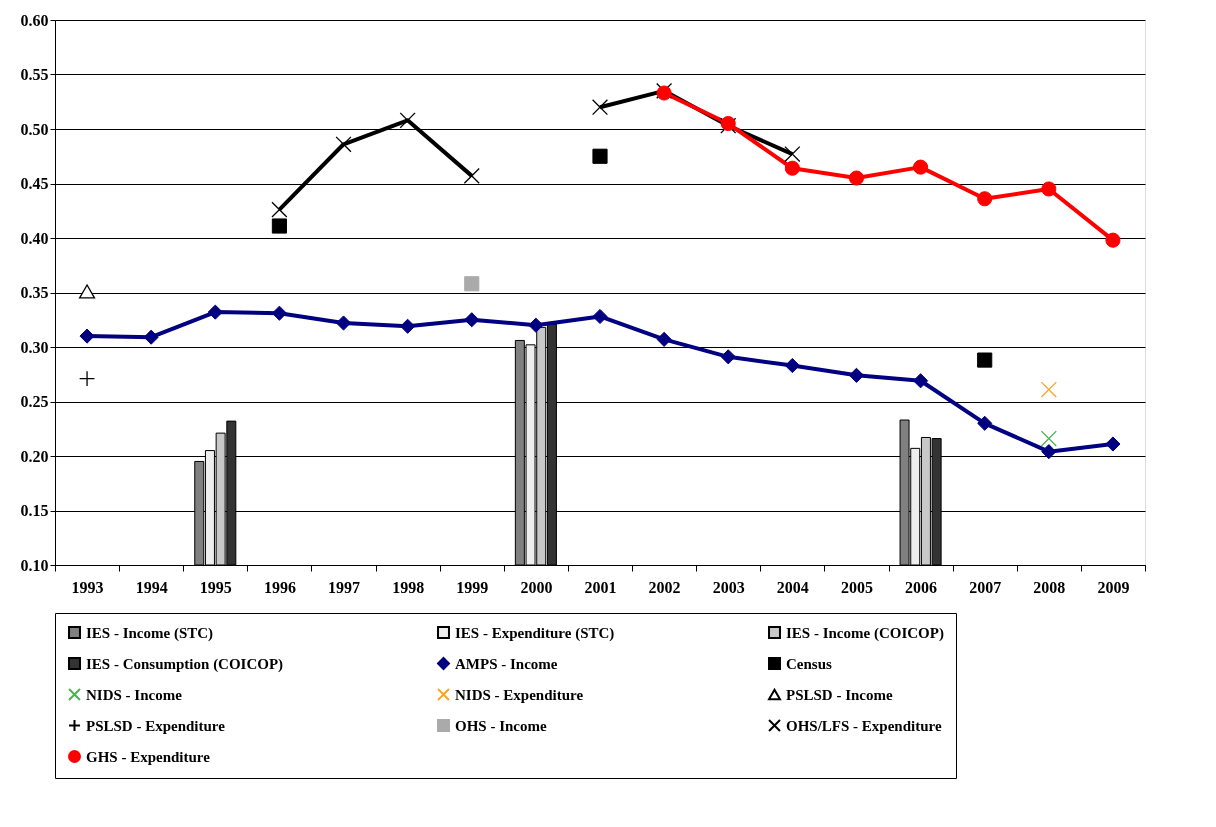  Describe the element at coordinates (34, 565) in the screenshot. I see `y-tick-label: 0.10` at that location.